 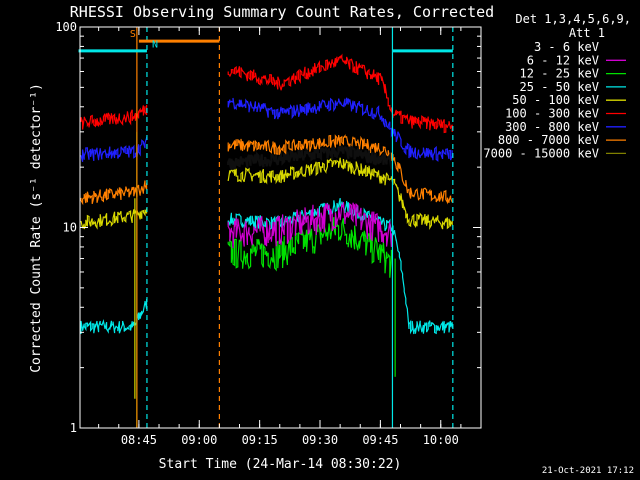 I want to click on y-axis-label: Corrected Count Rate (s⁻¹ detector⁻¹), so click(x=36, y=228).